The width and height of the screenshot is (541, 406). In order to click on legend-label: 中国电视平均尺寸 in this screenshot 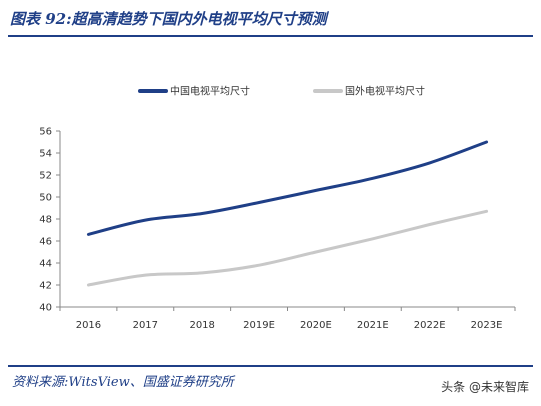, I will do `click(210, 91)`.